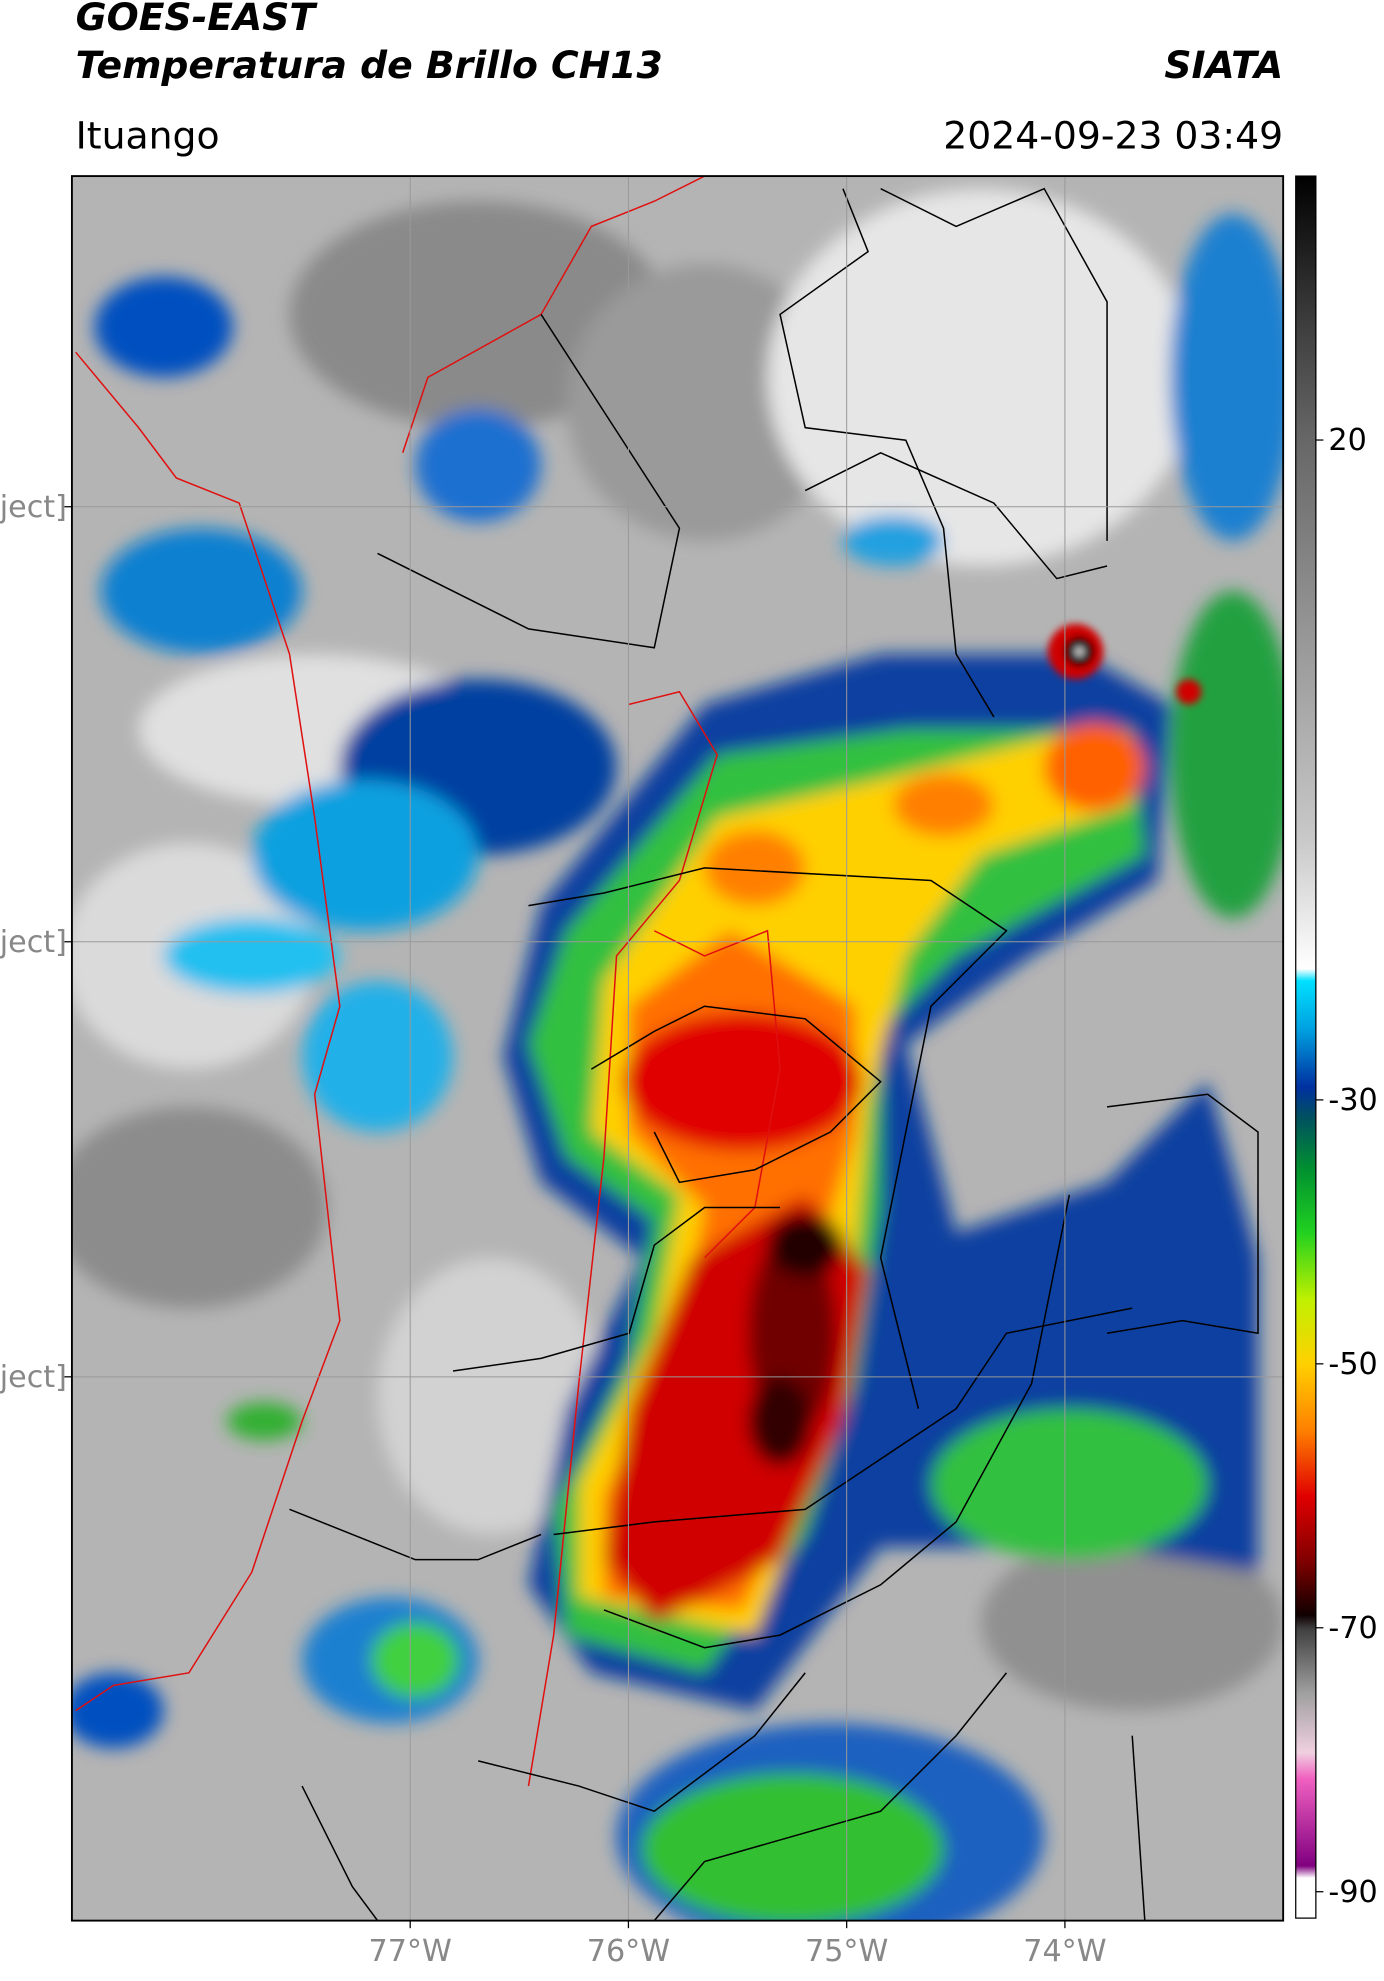  Describe the element at coordinates (628, 1951) in the screenshot. I see `x-tick-label: 76°W` at that location.